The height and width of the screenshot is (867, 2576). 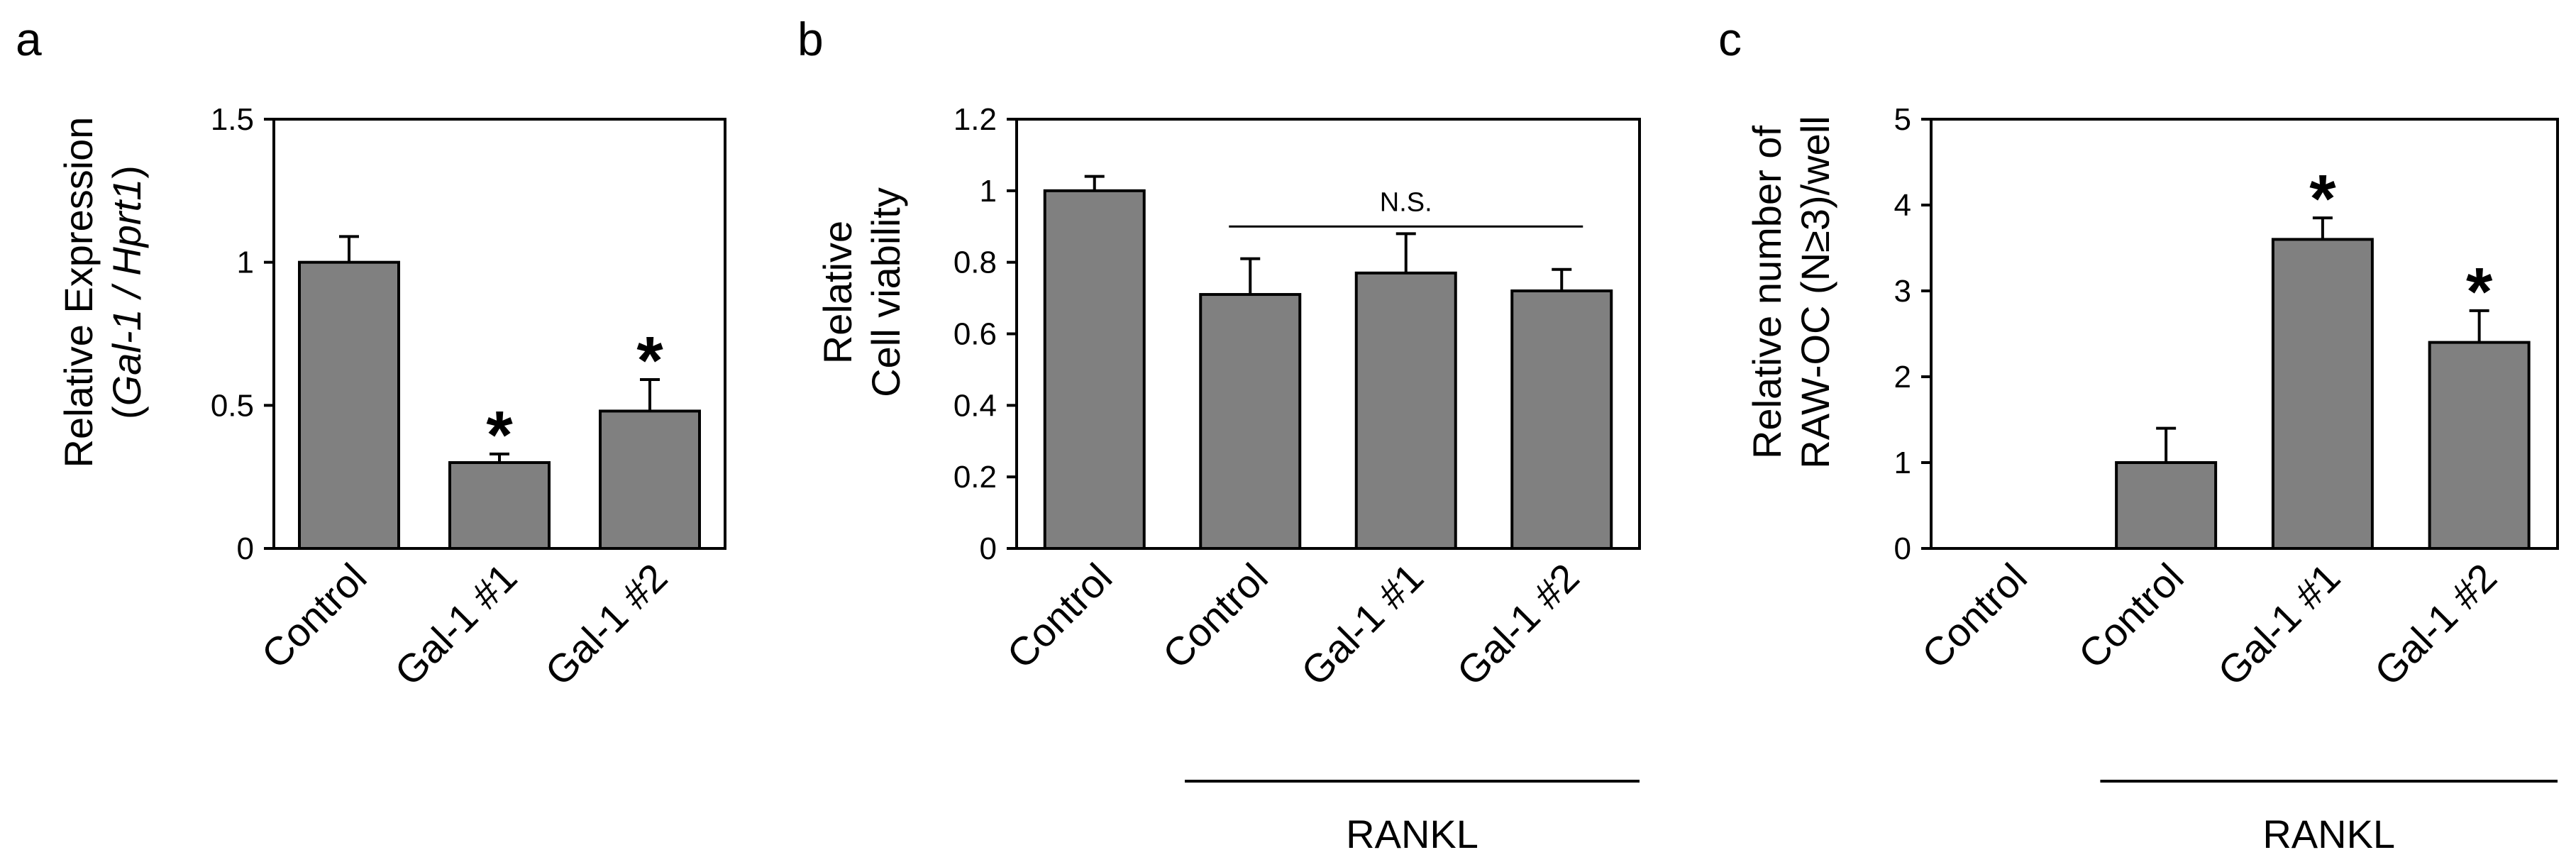 I want to click on panel-b-y-tick-label: 1.2, so click(x=975, y=120).